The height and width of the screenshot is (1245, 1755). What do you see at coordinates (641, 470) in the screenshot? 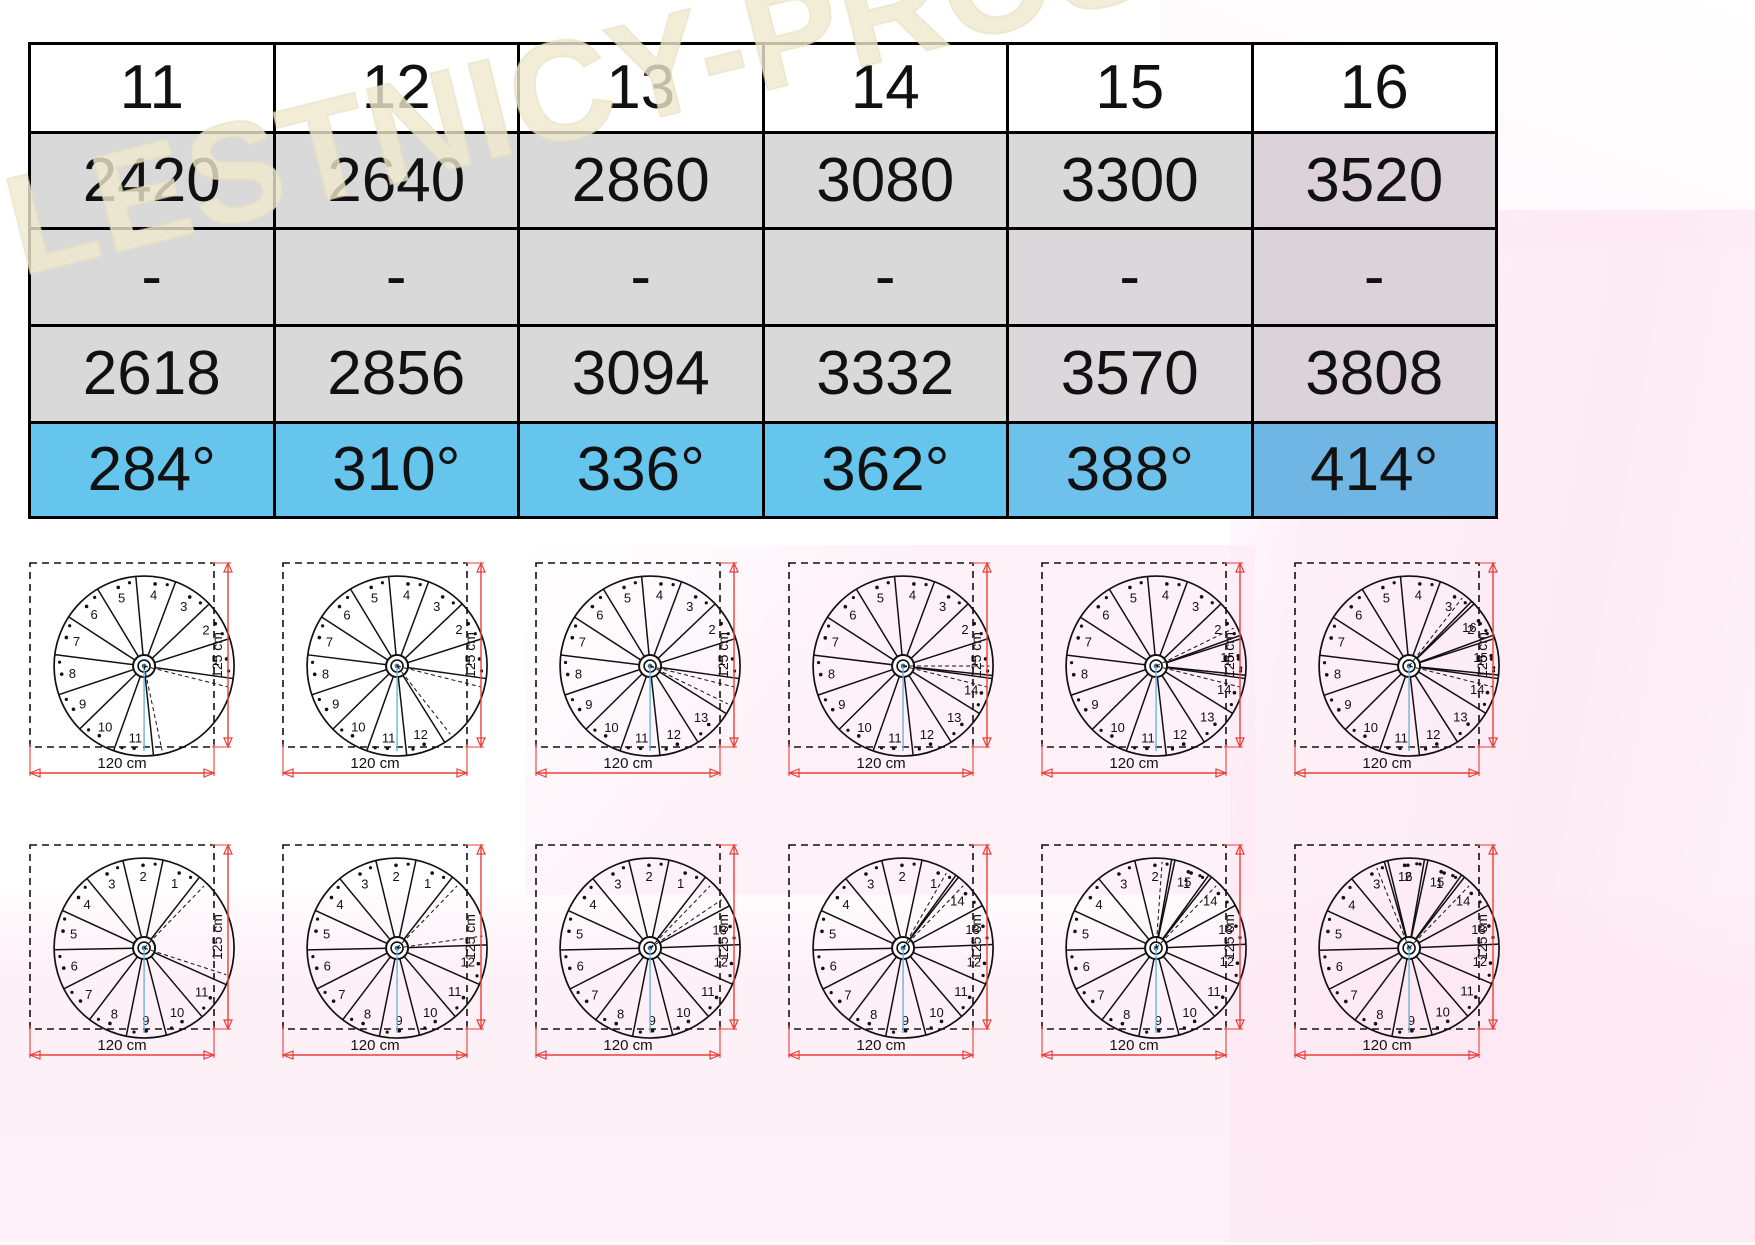
I see `cell-angle-13: 336°` at bounding box center [641, 470].